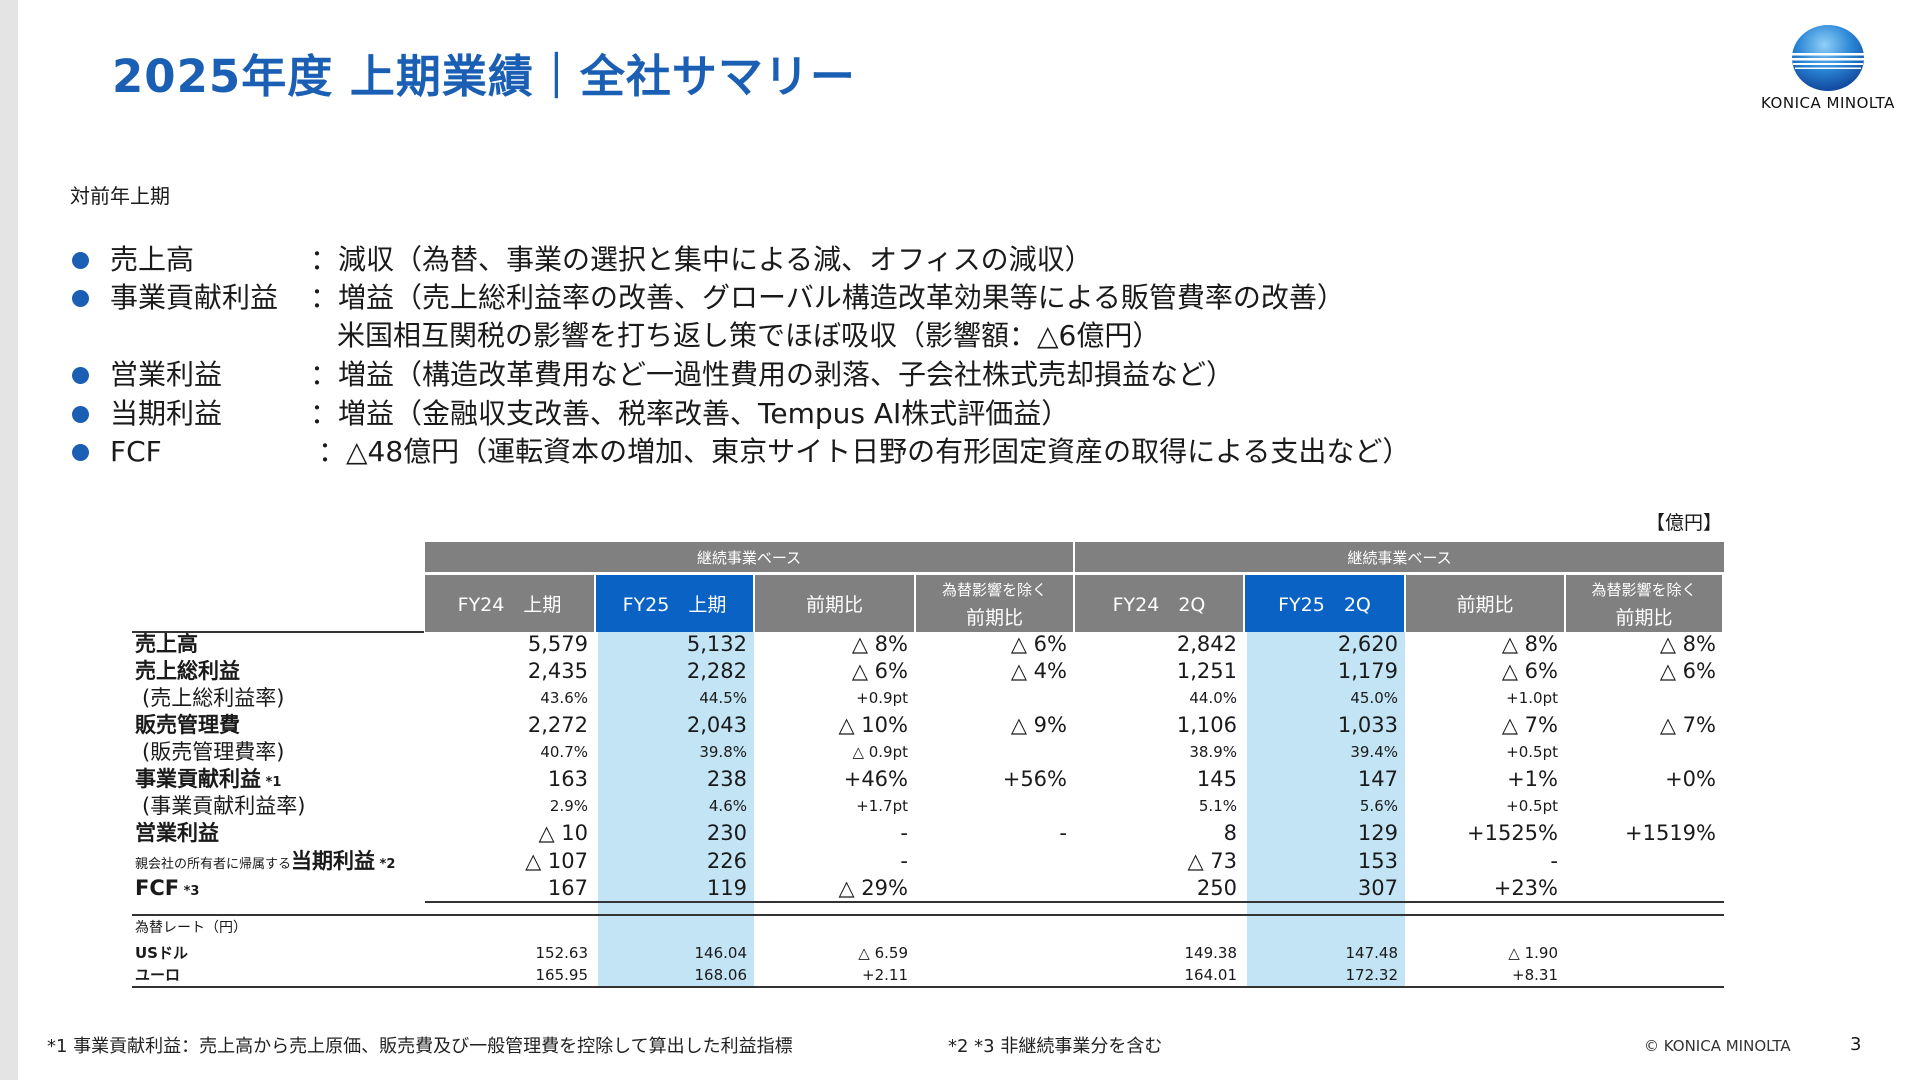  I want to click on row-label: 親会社の所有者に帰属する当期利益 *2, so click(265, 863).